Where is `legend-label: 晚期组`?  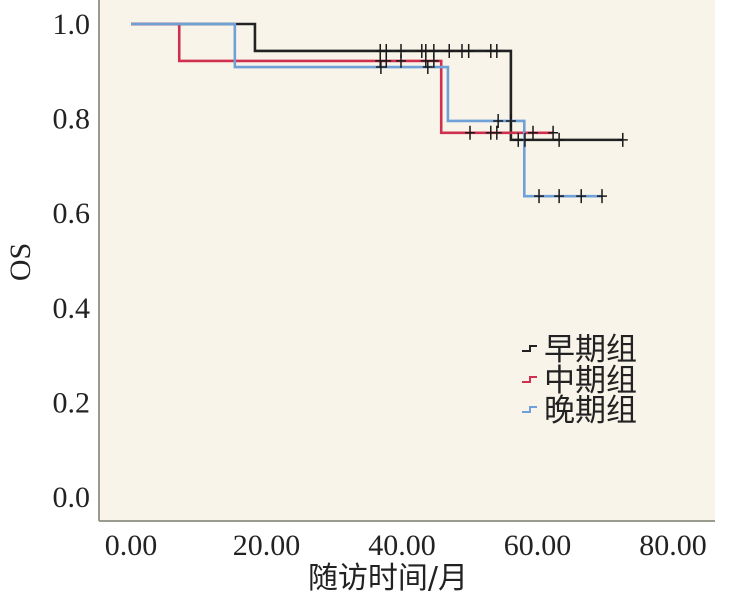
legend-label: 晚期组 is located at coordinates (590, 411).